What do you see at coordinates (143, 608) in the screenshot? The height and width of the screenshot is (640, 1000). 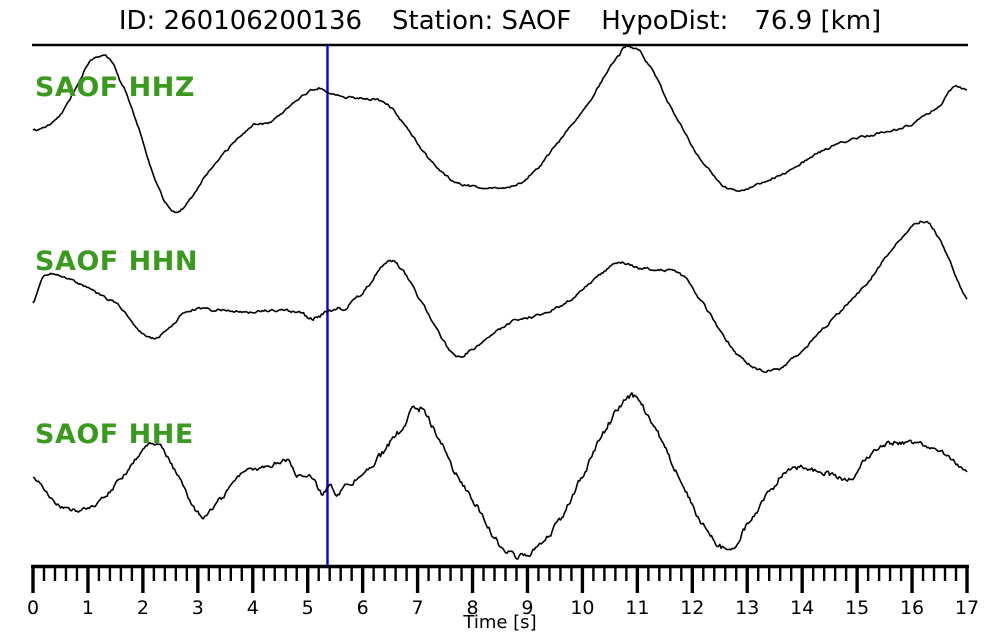 I see `tick-label: 2` at bounding box center [143, 608].